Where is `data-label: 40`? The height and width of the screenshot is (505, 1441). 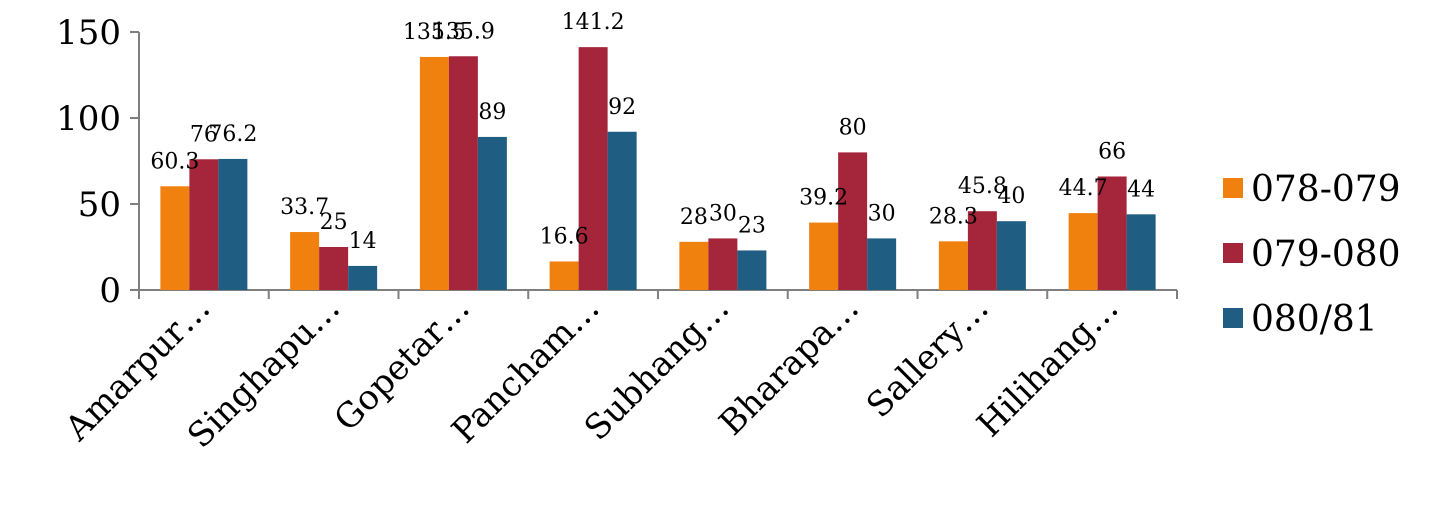
data-label: 40 is located at coordinates (1011, 196).